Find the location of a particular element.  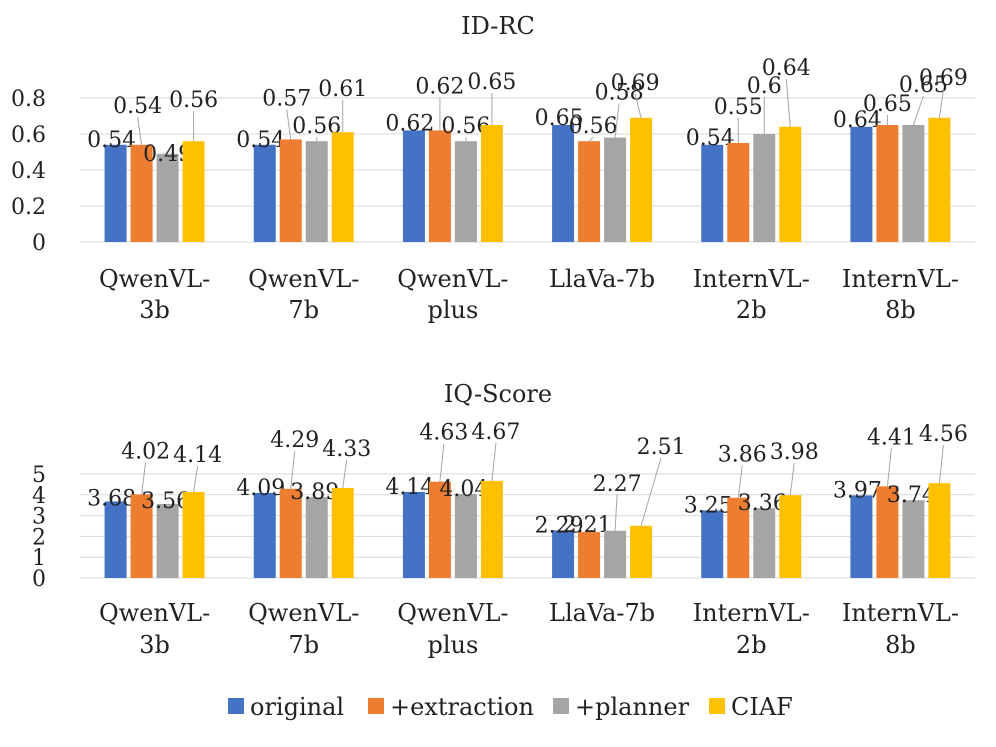

data-label: 4.41 is located at coordinates (891, 437).